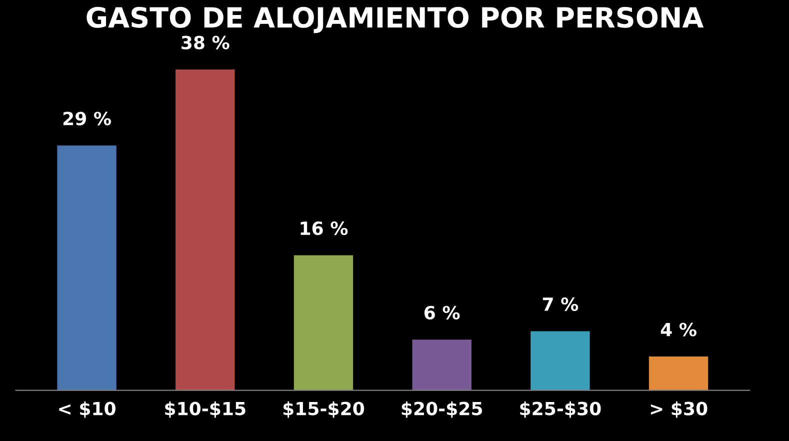 This screenshot has width=789, height=441. What do you see at coordinates (87, 409) in the screenshot?
I see `x-tick-label: < $10` at bounding box center [87, 409].